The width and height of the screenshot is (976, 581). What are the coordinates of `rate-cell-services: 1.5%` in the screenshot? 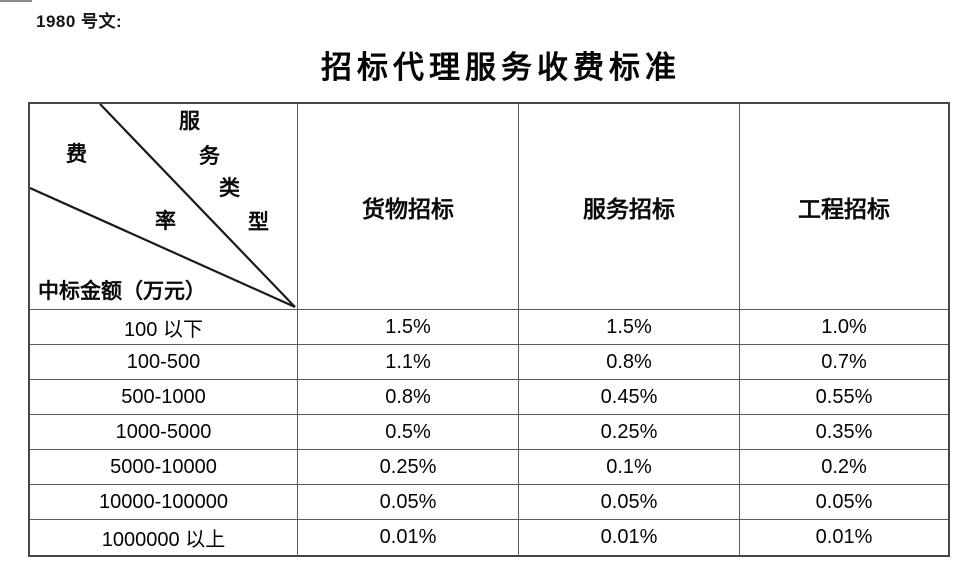 It's located at (629, 327).